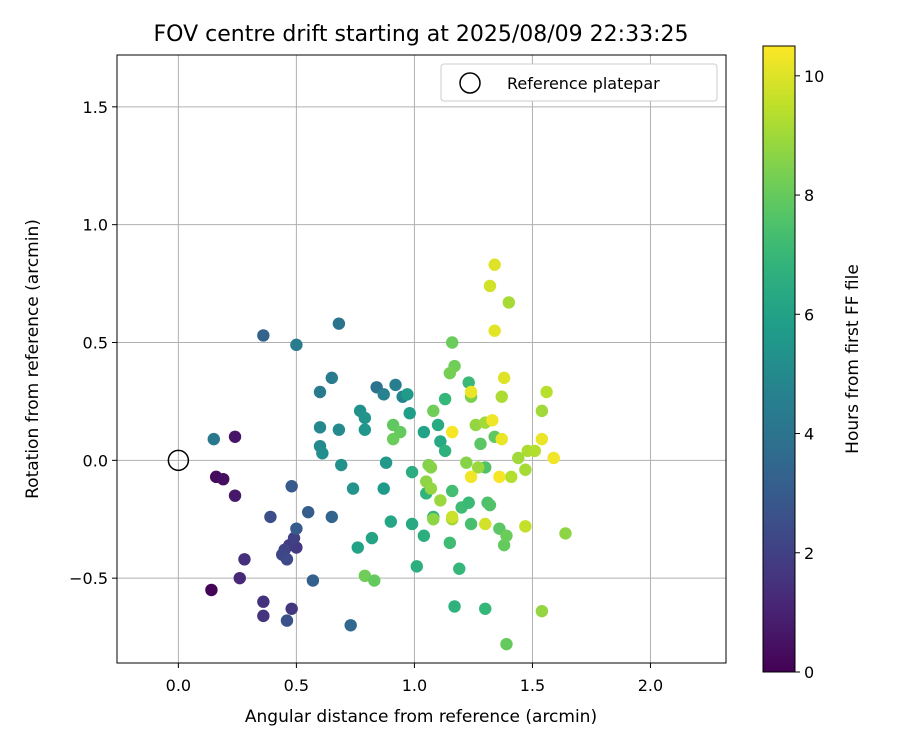  Describe the element at coordinates (583, 83) in the screenshot. I see `legend-label: Reference platepar` at that location.